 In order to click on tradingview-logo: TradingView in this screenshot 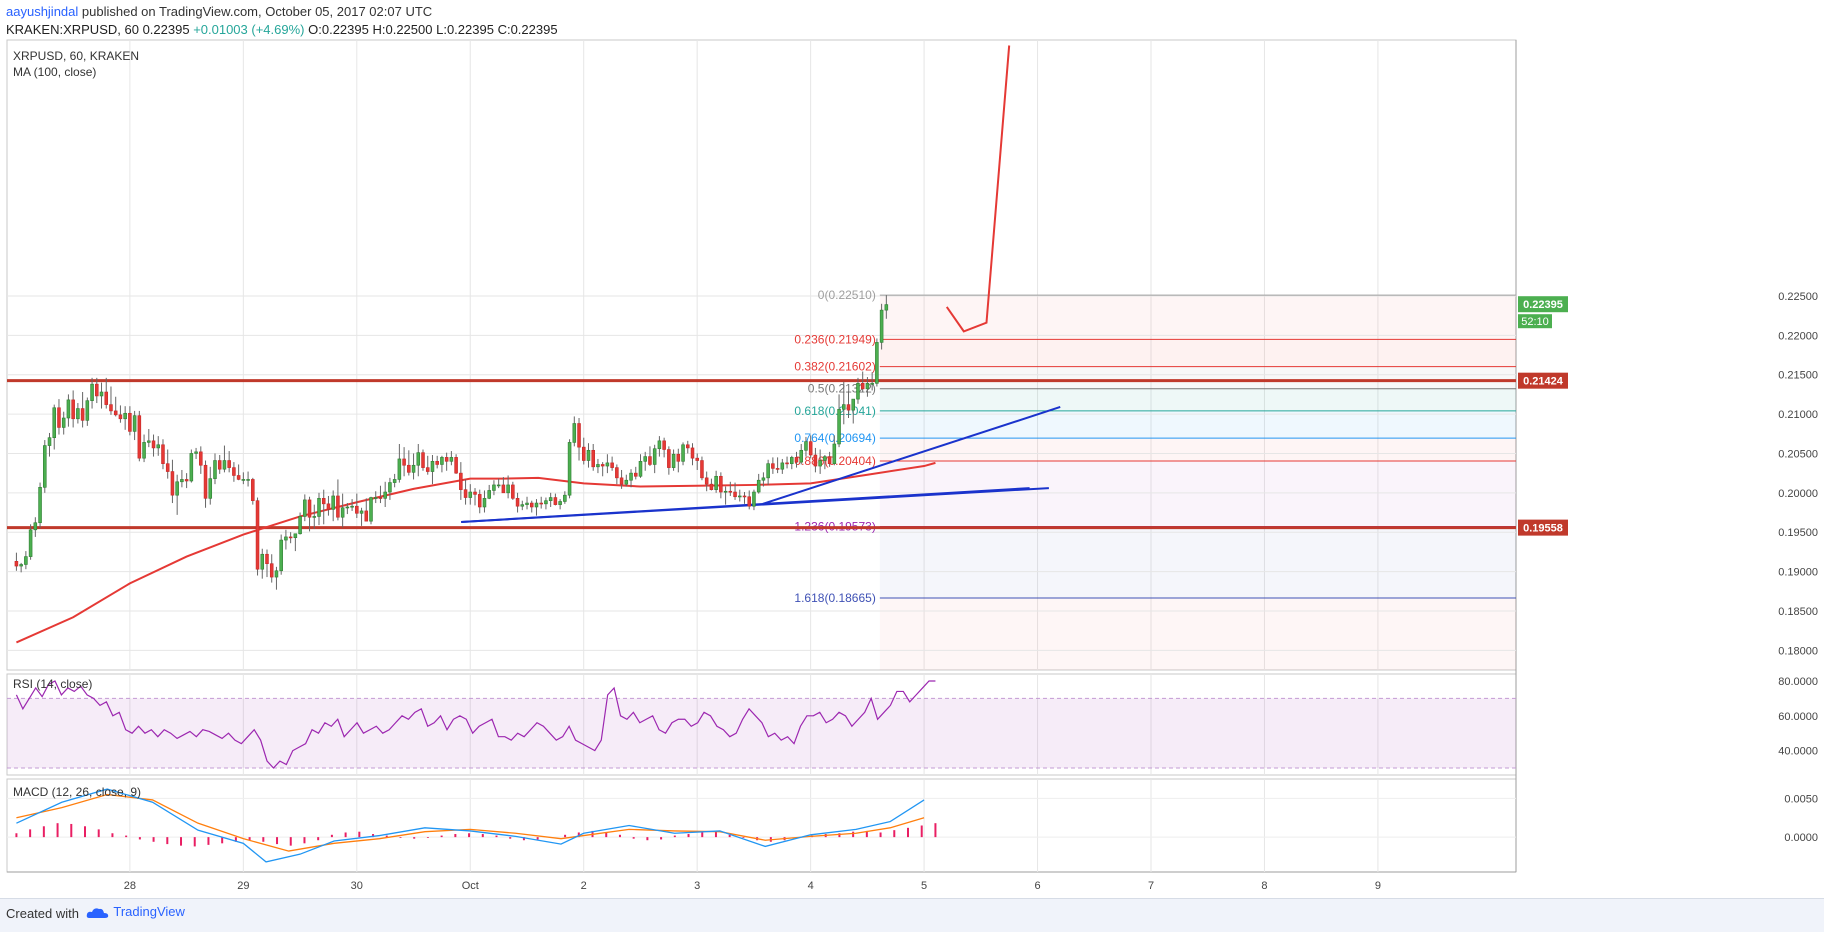, I will do `click(135, 912)`.